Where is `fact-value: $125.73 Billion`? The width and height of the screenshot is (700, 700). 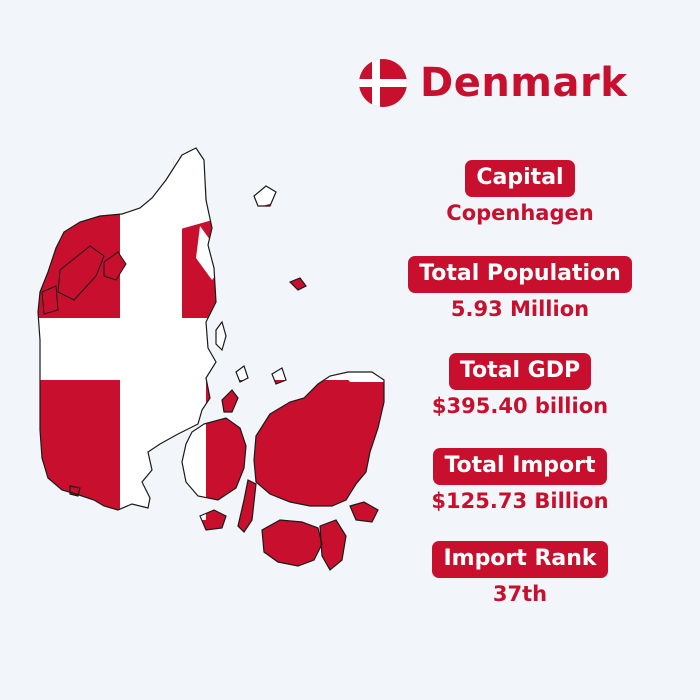 fact-value: $125.73 Billion is located at coordinates (520, 501).